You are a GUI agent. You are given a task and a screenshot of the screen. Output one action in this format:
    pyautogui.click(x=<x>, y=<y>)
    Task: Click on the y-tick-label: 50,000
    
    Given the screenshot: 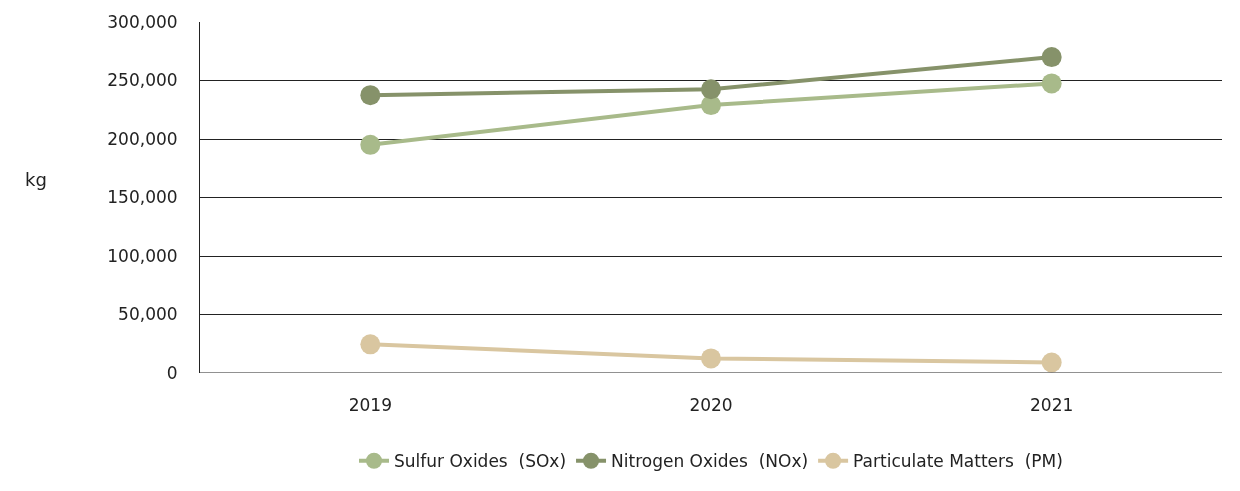 What is the action you would take?
    pyautogui.click(x=148, y=314)
    